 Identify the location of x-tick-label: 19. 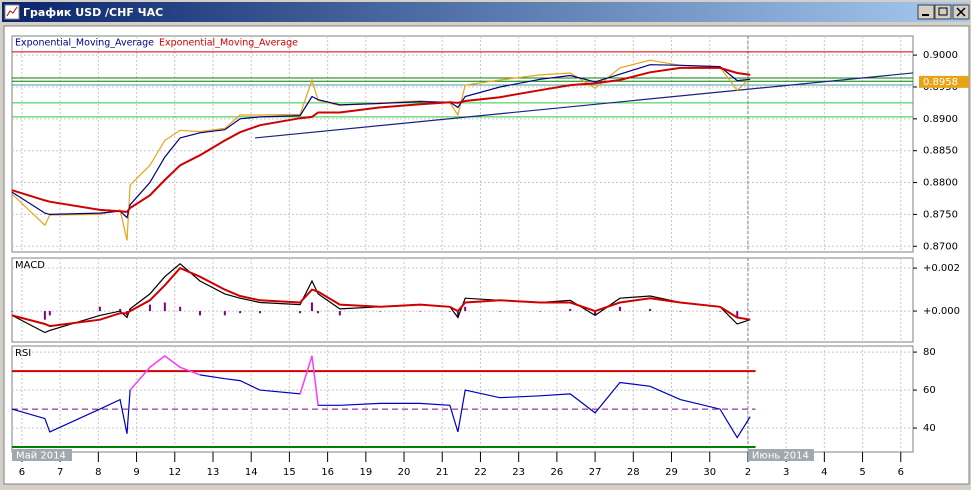
(365, 472).